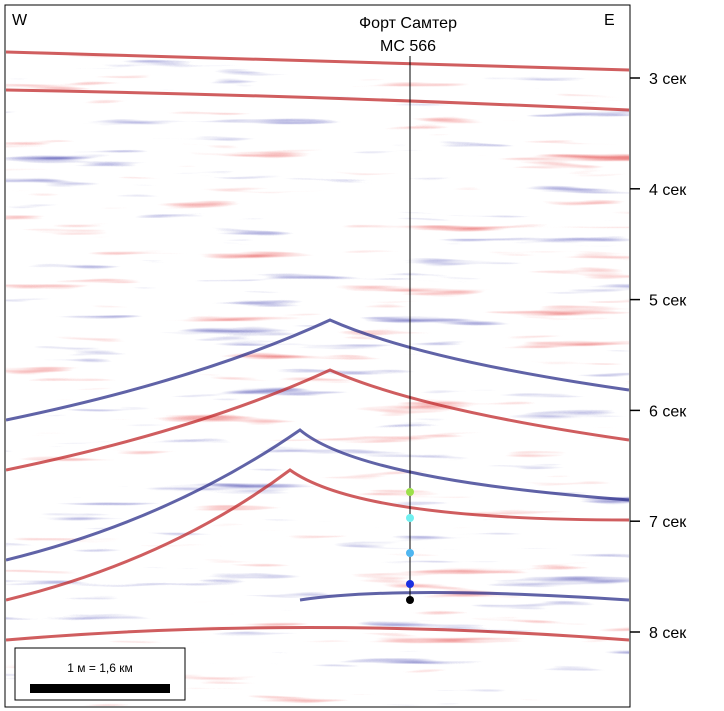  I want to click on time-label: 7 сек, so click(668, 522).